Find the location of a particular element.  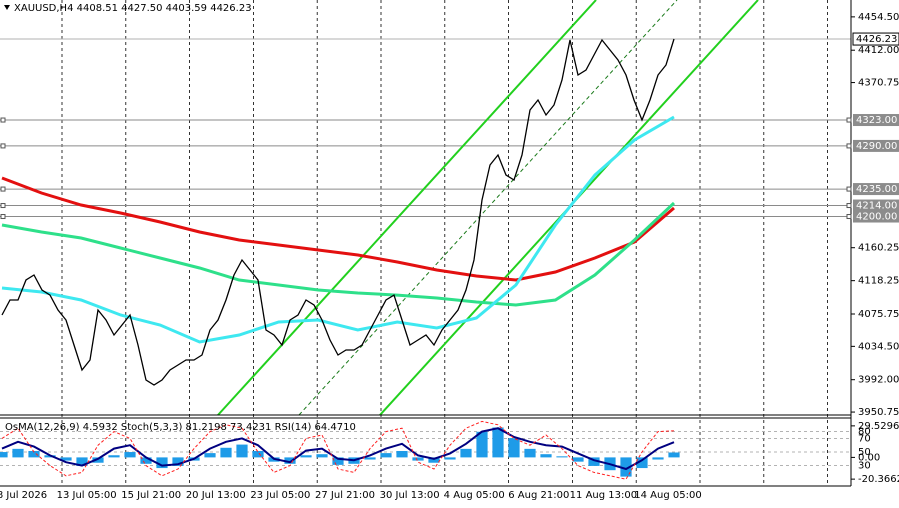

y-tick-label: -20.3662 is located at coordinates (878, 479).